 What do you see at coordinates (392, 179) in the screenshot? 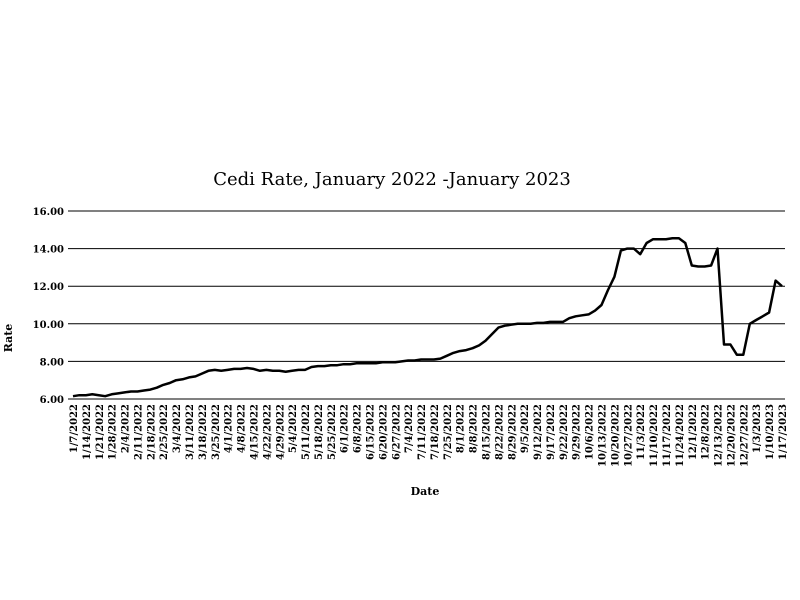
I see `chart-title: Cedi Rate, January 2022 -January 2023` at bounding box center [392, 179].